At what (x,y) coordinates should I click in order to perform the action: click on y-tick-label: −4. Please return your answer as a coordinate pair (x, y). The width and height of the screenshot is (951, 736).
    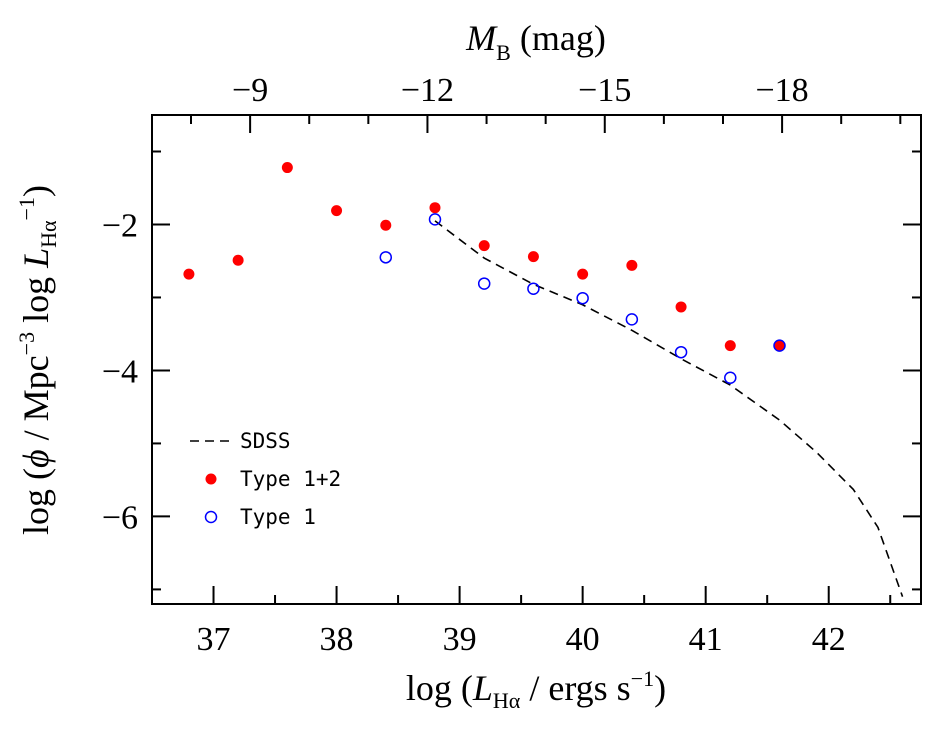
    Looking at the image, I should click on (120, 371).